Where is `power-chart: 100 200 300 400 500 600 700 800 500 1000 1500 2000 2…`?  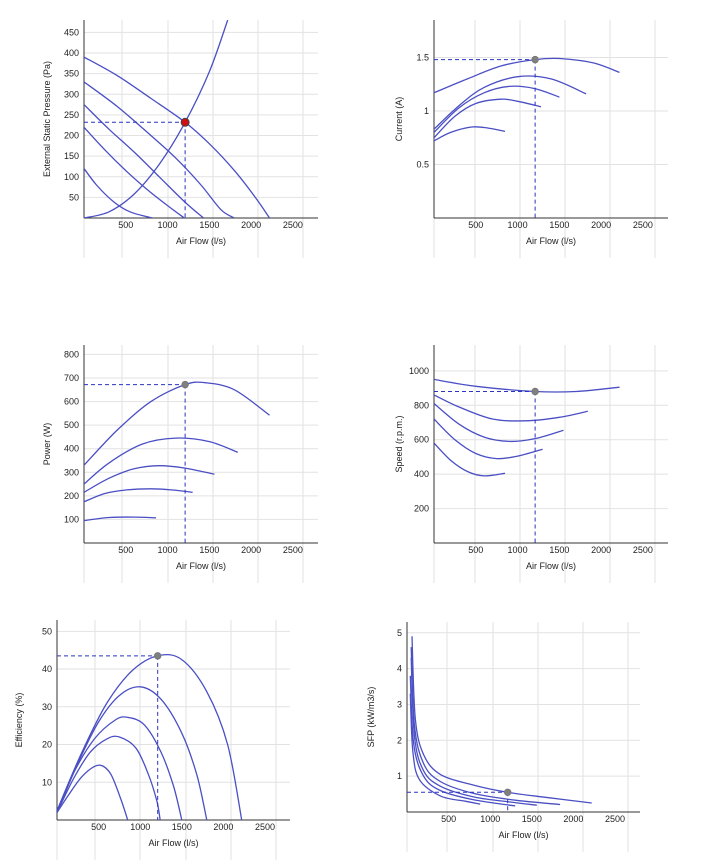
power-chart: 100 200 300 400 500 600 700 800 500 1000 1500 2000 2… is located at coordinates (180, 464).